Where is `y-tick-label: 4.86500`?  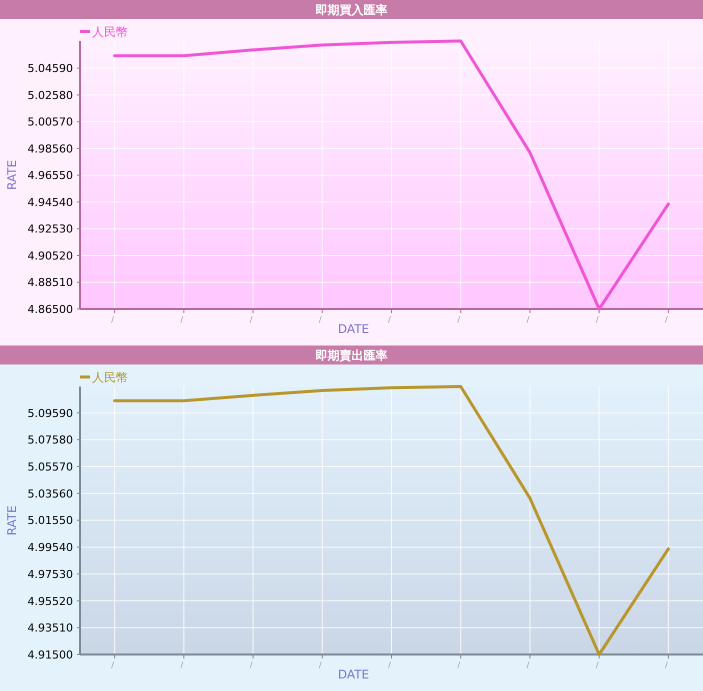
y-tick-label: 4.86500 is located at coordinates (50, 309).